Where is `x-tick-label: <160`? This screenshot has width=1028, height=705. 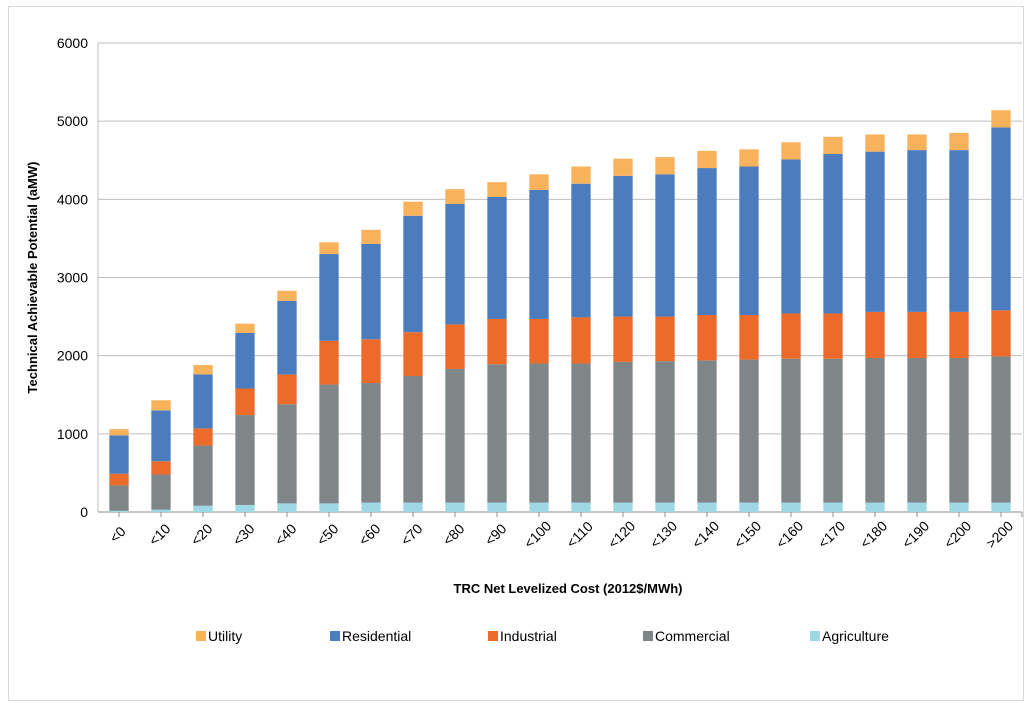
x-tick-label: <160 is located at coordinates (790, 535).